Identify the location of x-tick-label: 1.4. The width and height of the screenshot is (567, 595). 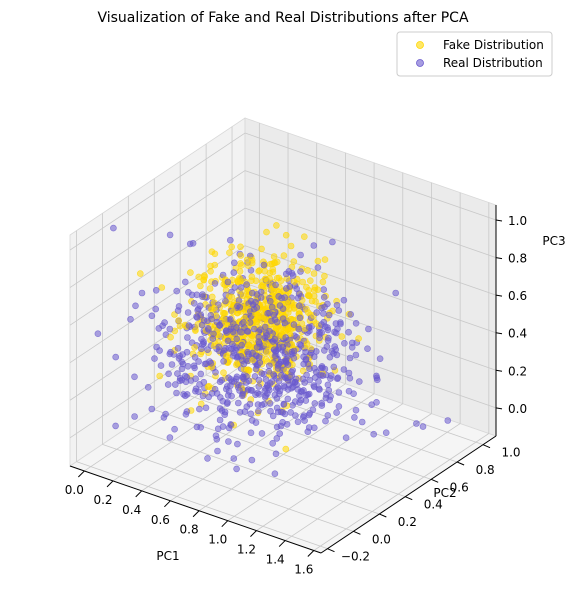
(275, 560).